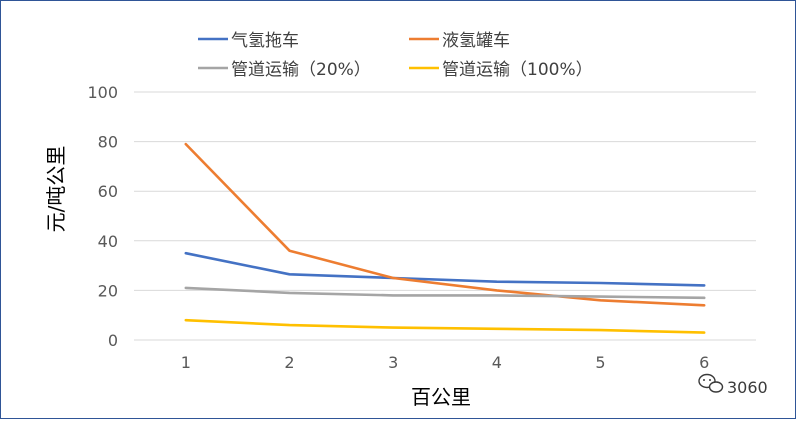  What do you see at coordinates (476, 41) in the screenshot?
I see `legend-label: 液氢罐车` at bounding box center [476, 41].